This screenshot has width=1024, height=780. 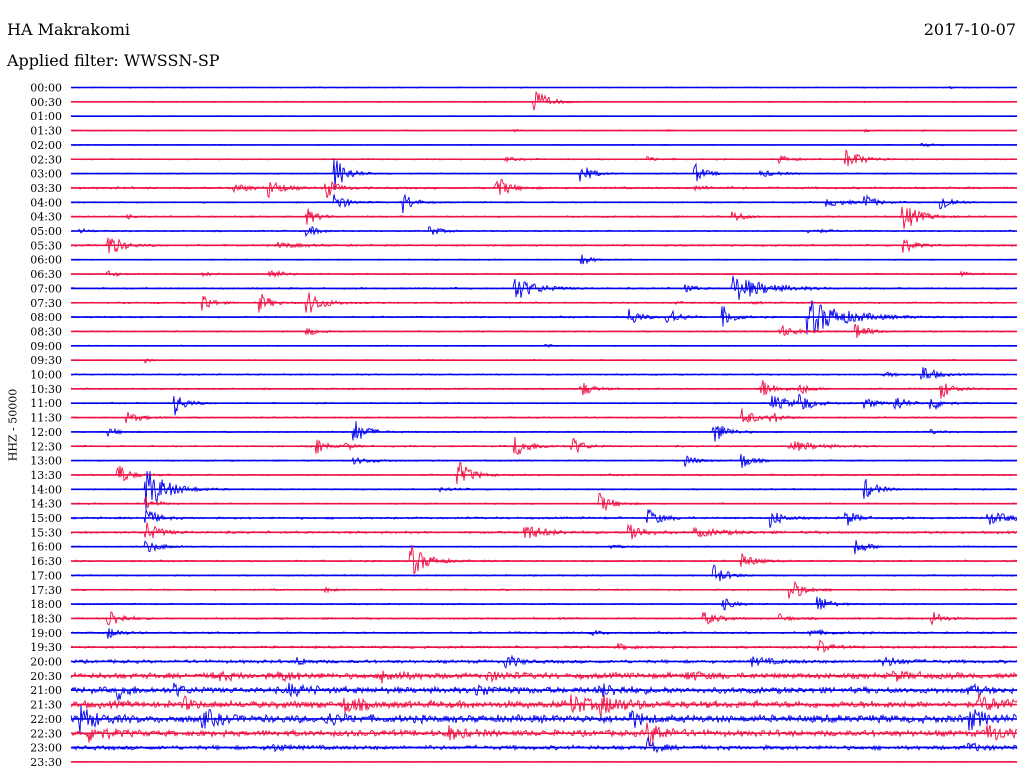 I want to click on time-tick-label: 06:00, so click(x=46, y=260).